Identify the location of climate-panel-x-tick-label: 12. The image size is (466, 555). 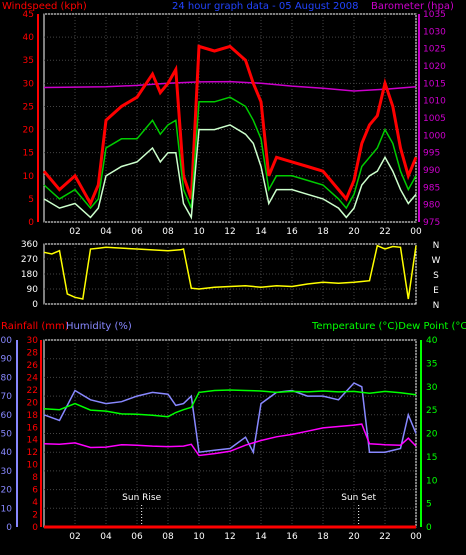
(229, 537).